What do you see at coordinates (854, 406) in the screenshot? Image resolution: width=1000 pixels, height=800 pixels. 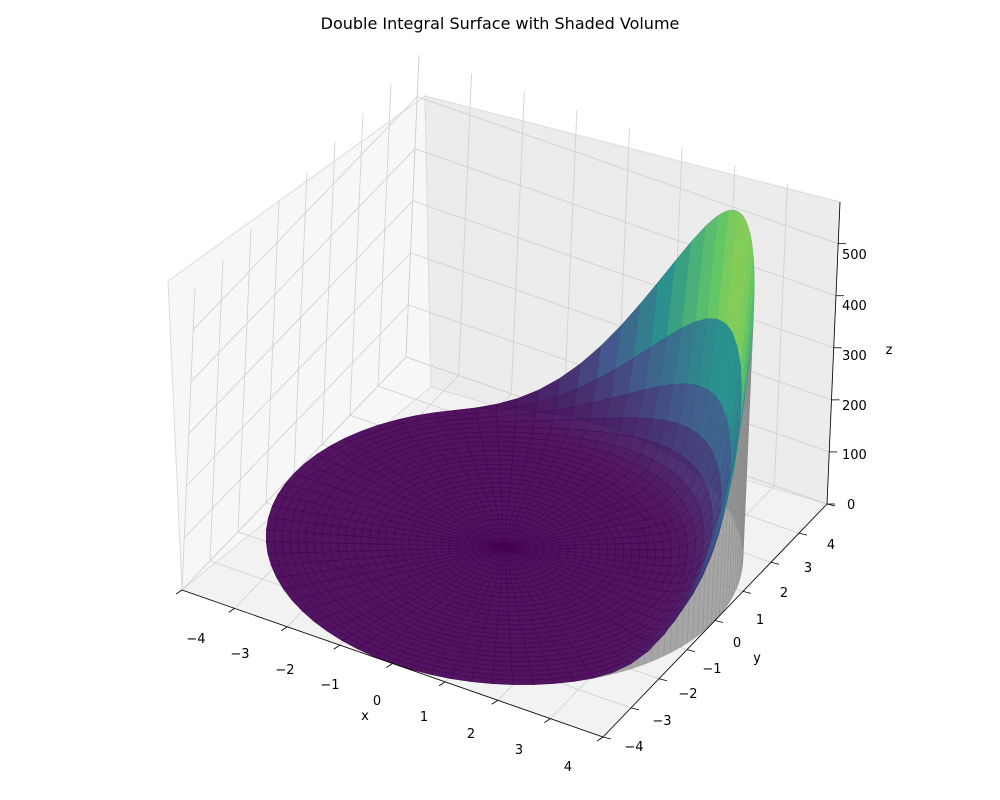 I see `z-tick-label: 200` at bounding box center [854, 406].